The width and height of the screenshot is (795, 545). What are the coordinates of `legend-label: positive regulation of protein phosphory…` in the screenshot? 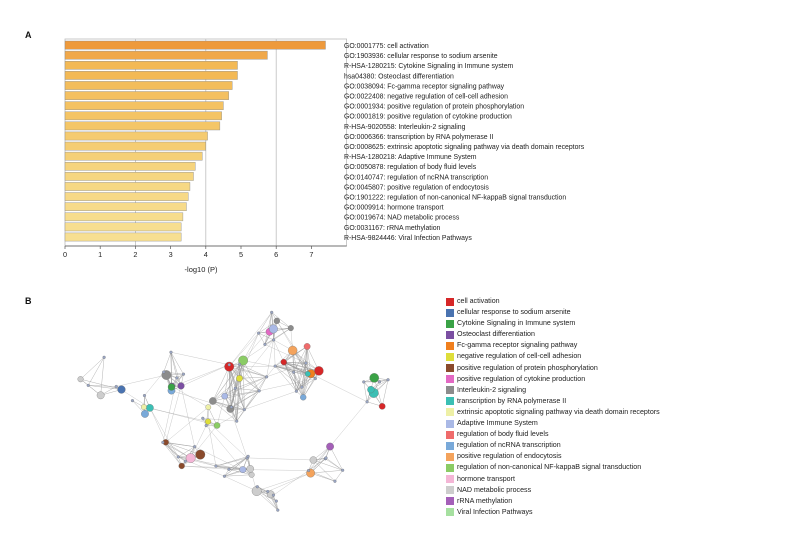 It's located at (527, 367).